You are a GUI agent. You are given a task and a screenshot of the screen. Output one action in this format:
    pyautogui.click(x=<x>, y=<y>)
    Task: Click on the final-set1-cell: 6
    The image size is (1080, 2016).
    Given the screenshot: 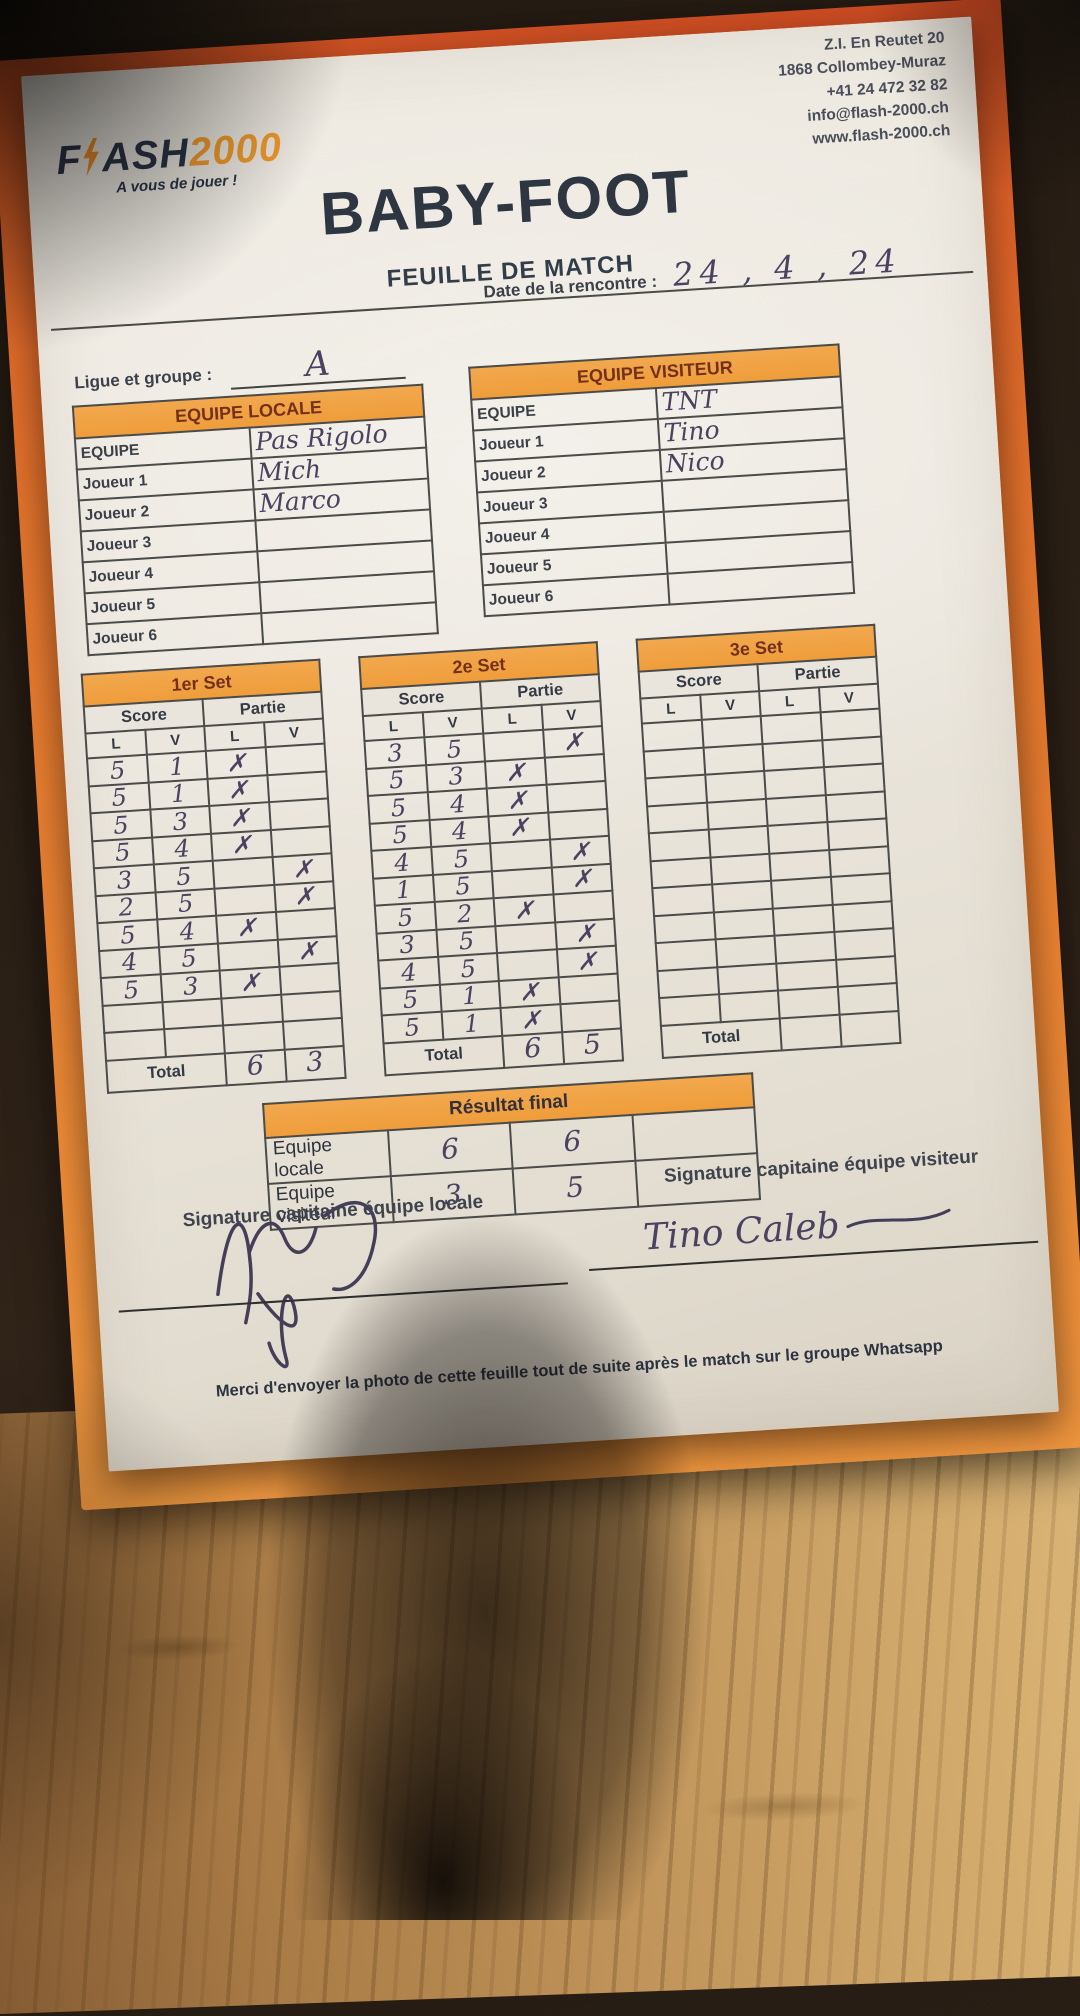 What is the action you would take?
    pyautogui.click(x=450, y=1149)
    